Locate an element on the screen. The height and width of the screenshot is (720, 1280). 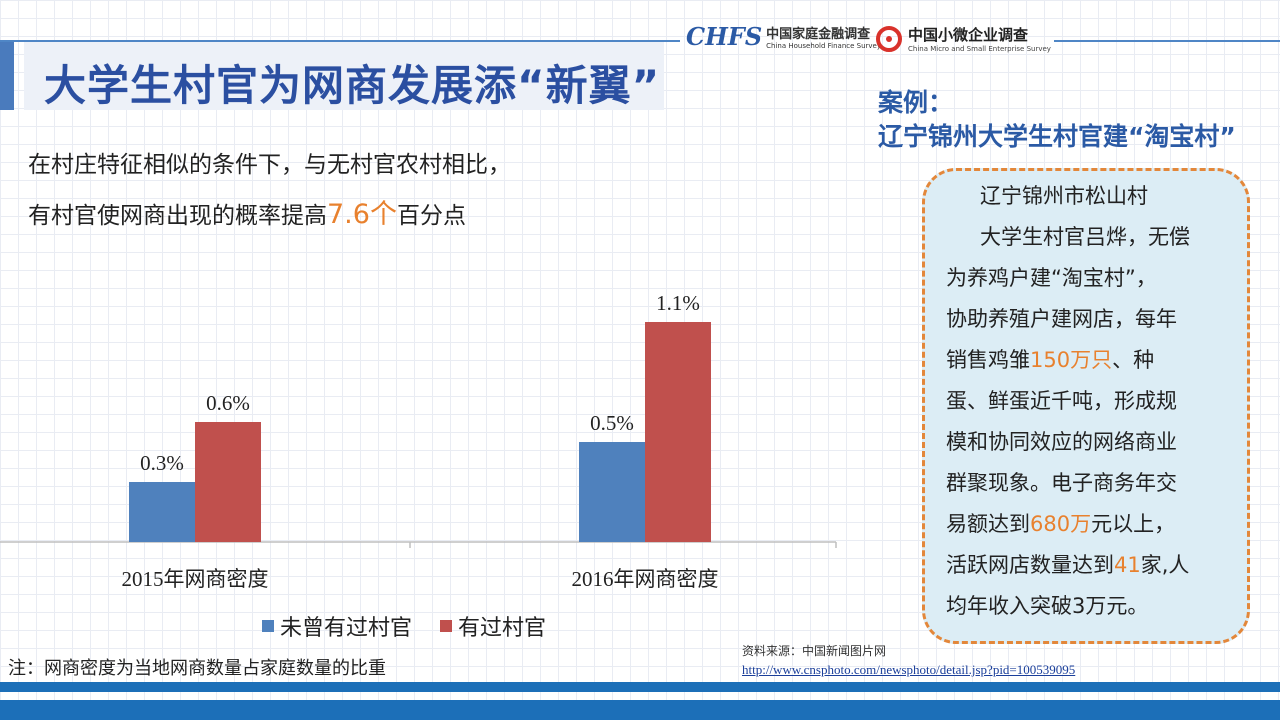
case-label: 案例： is located at coordinates (916, 102).